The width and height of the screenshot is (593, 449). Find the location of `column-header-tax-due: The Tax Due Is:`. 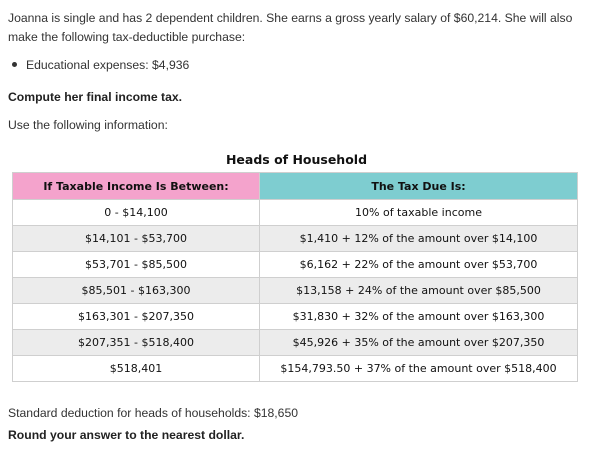

column-header-tax-due: The Tax Due Is: is located at coordinates (418, 186).